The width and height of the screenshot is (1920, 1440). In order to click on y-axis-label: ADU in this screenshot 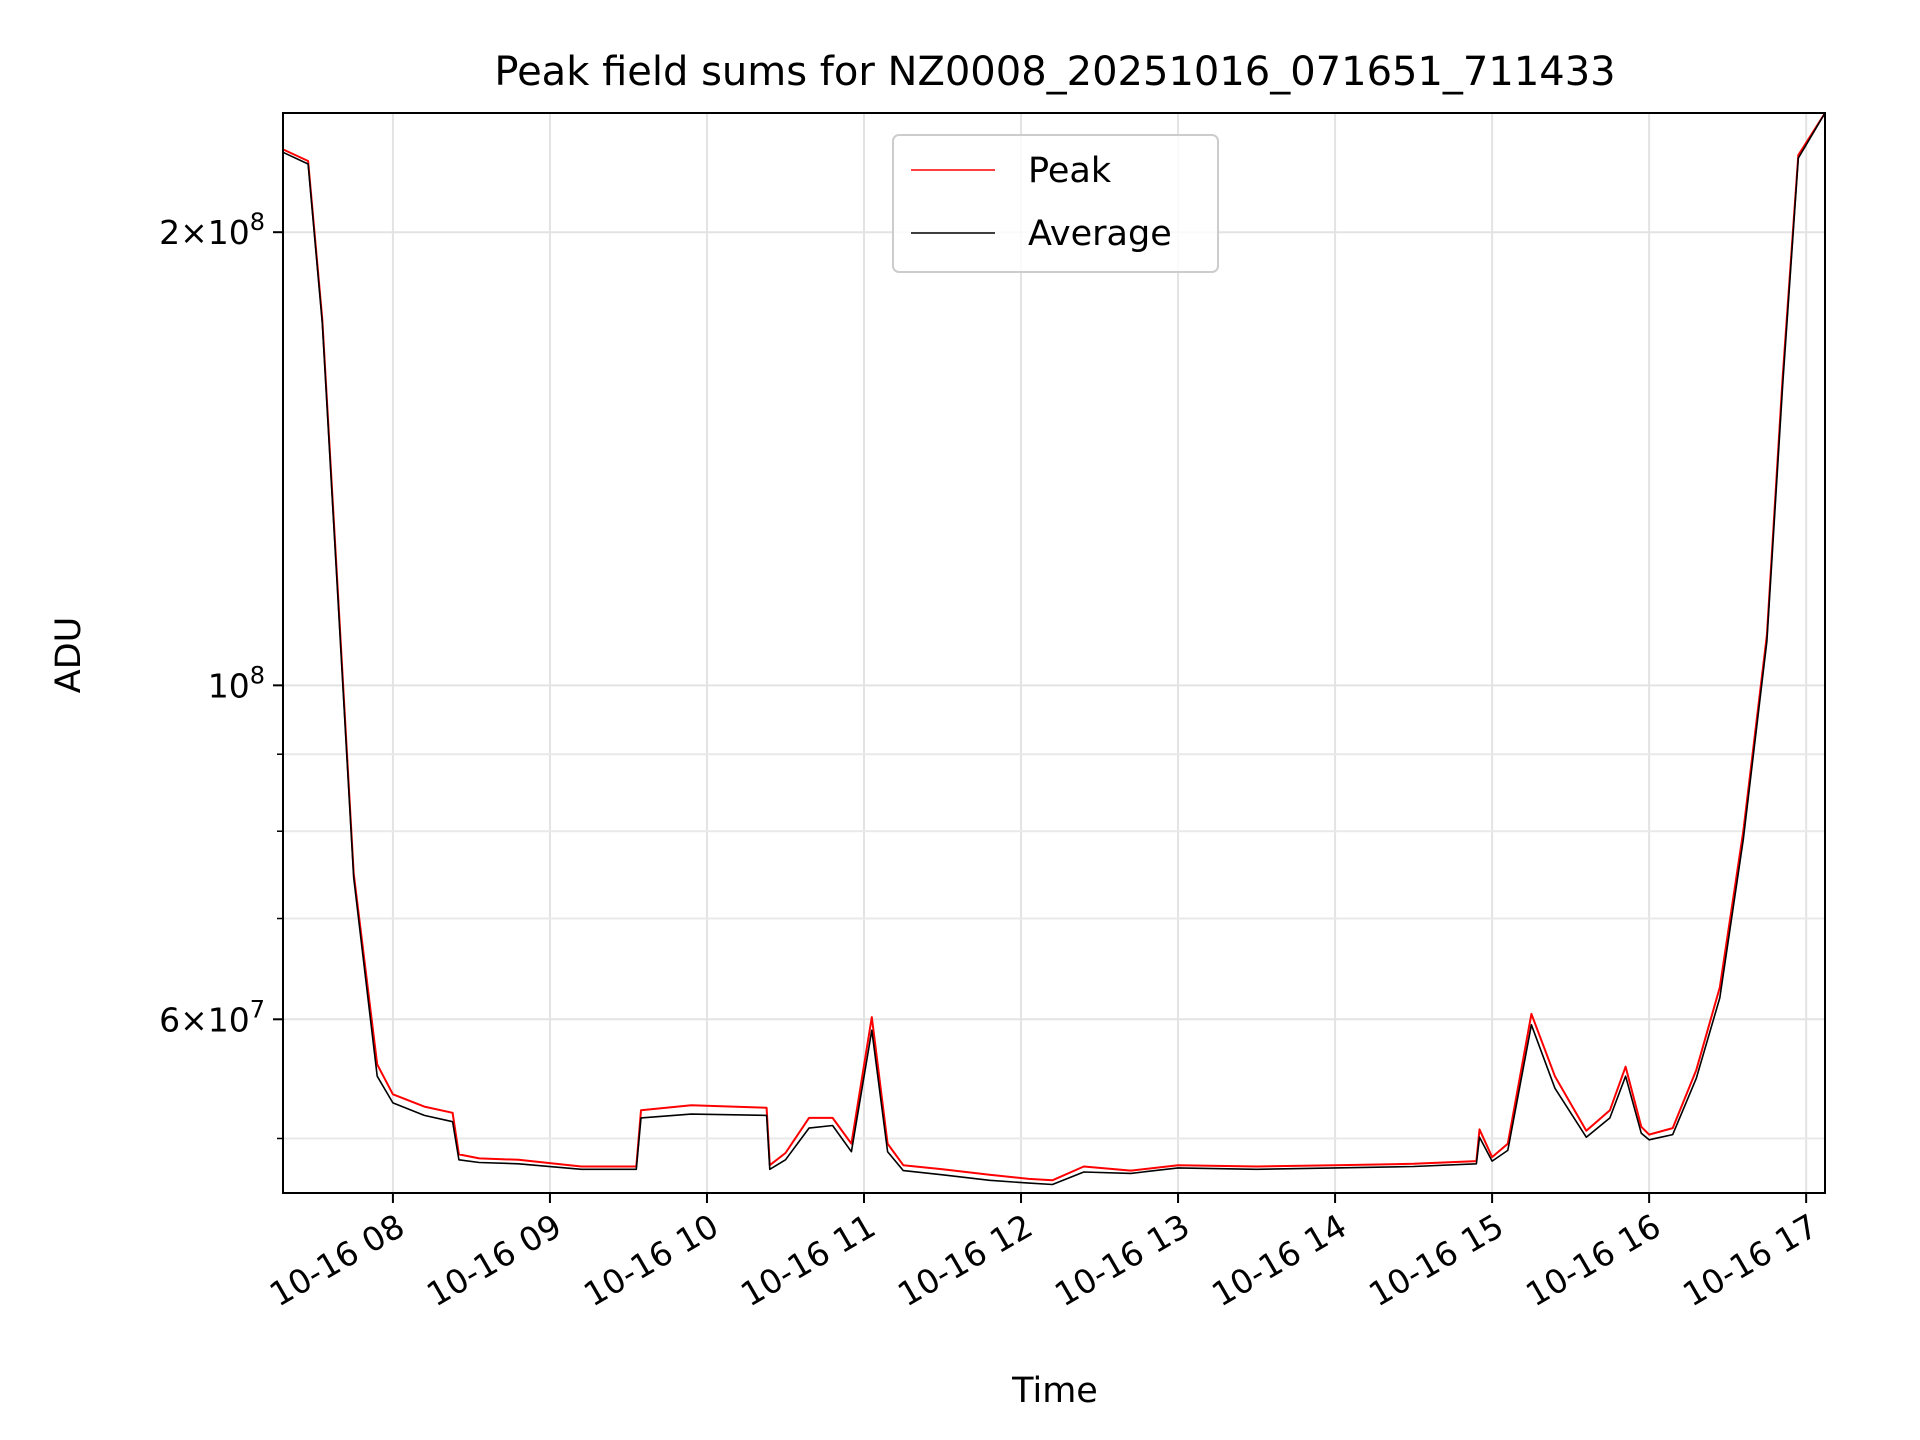, I will do `click(69, 655)`.